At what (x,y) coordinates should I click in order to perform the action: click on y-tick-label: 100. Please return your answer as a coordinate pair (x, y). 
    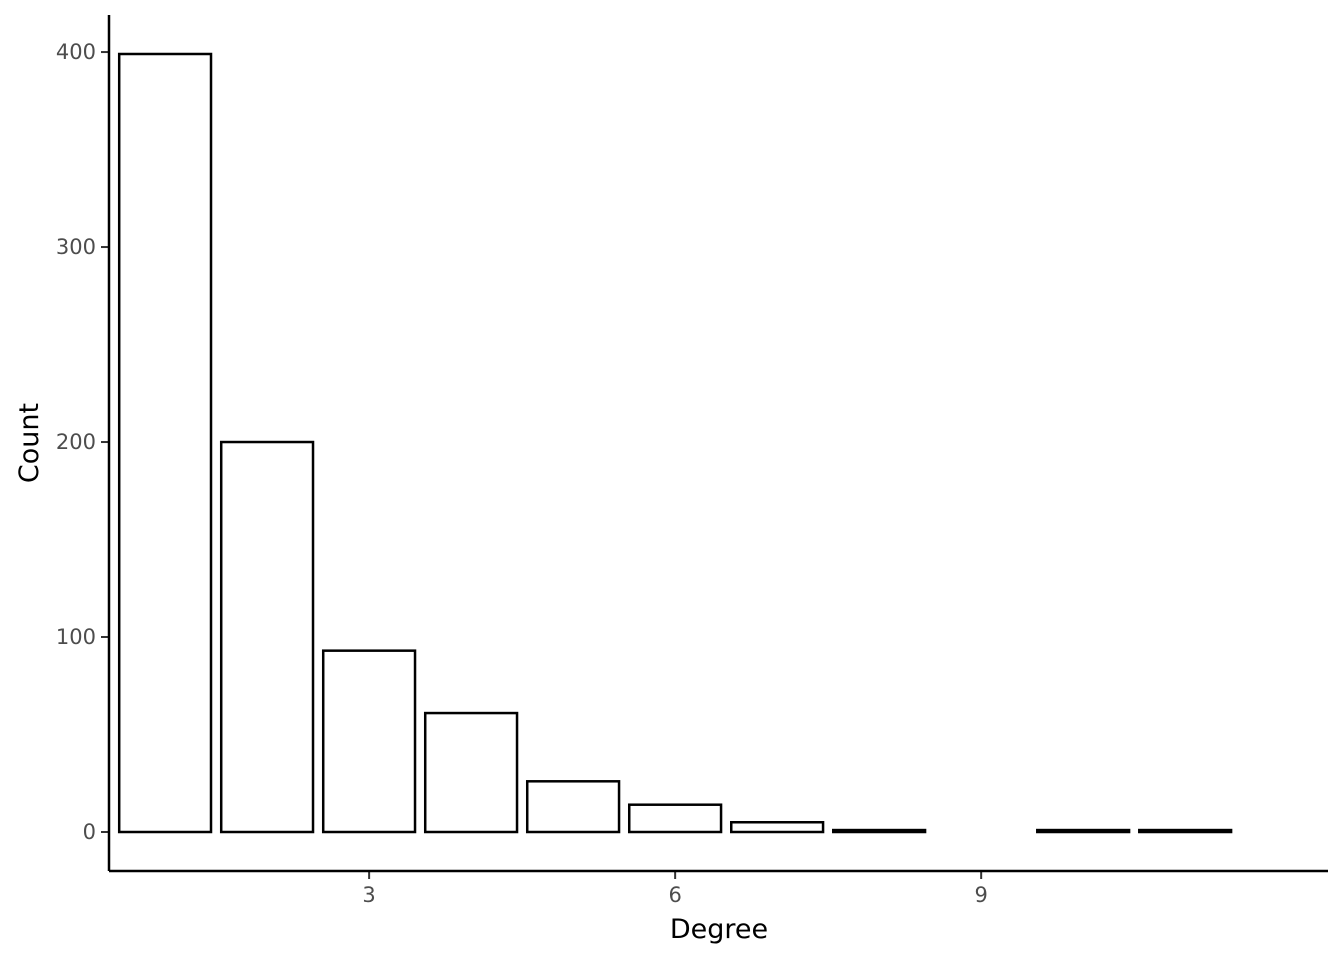
    Looking at the image, I should click on (76, 637).